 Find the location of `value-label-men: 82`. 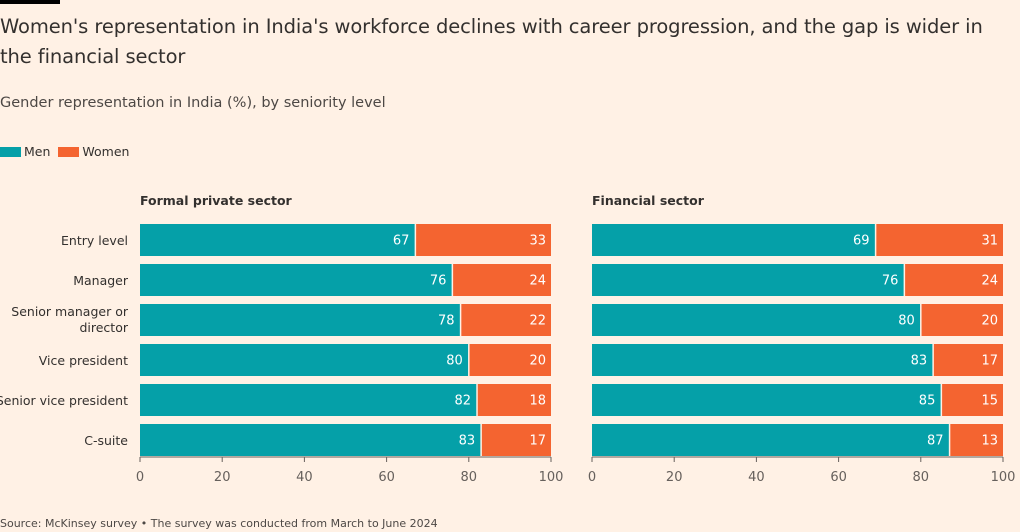

value-label-men: 82 is located at coordinates (462, 401).